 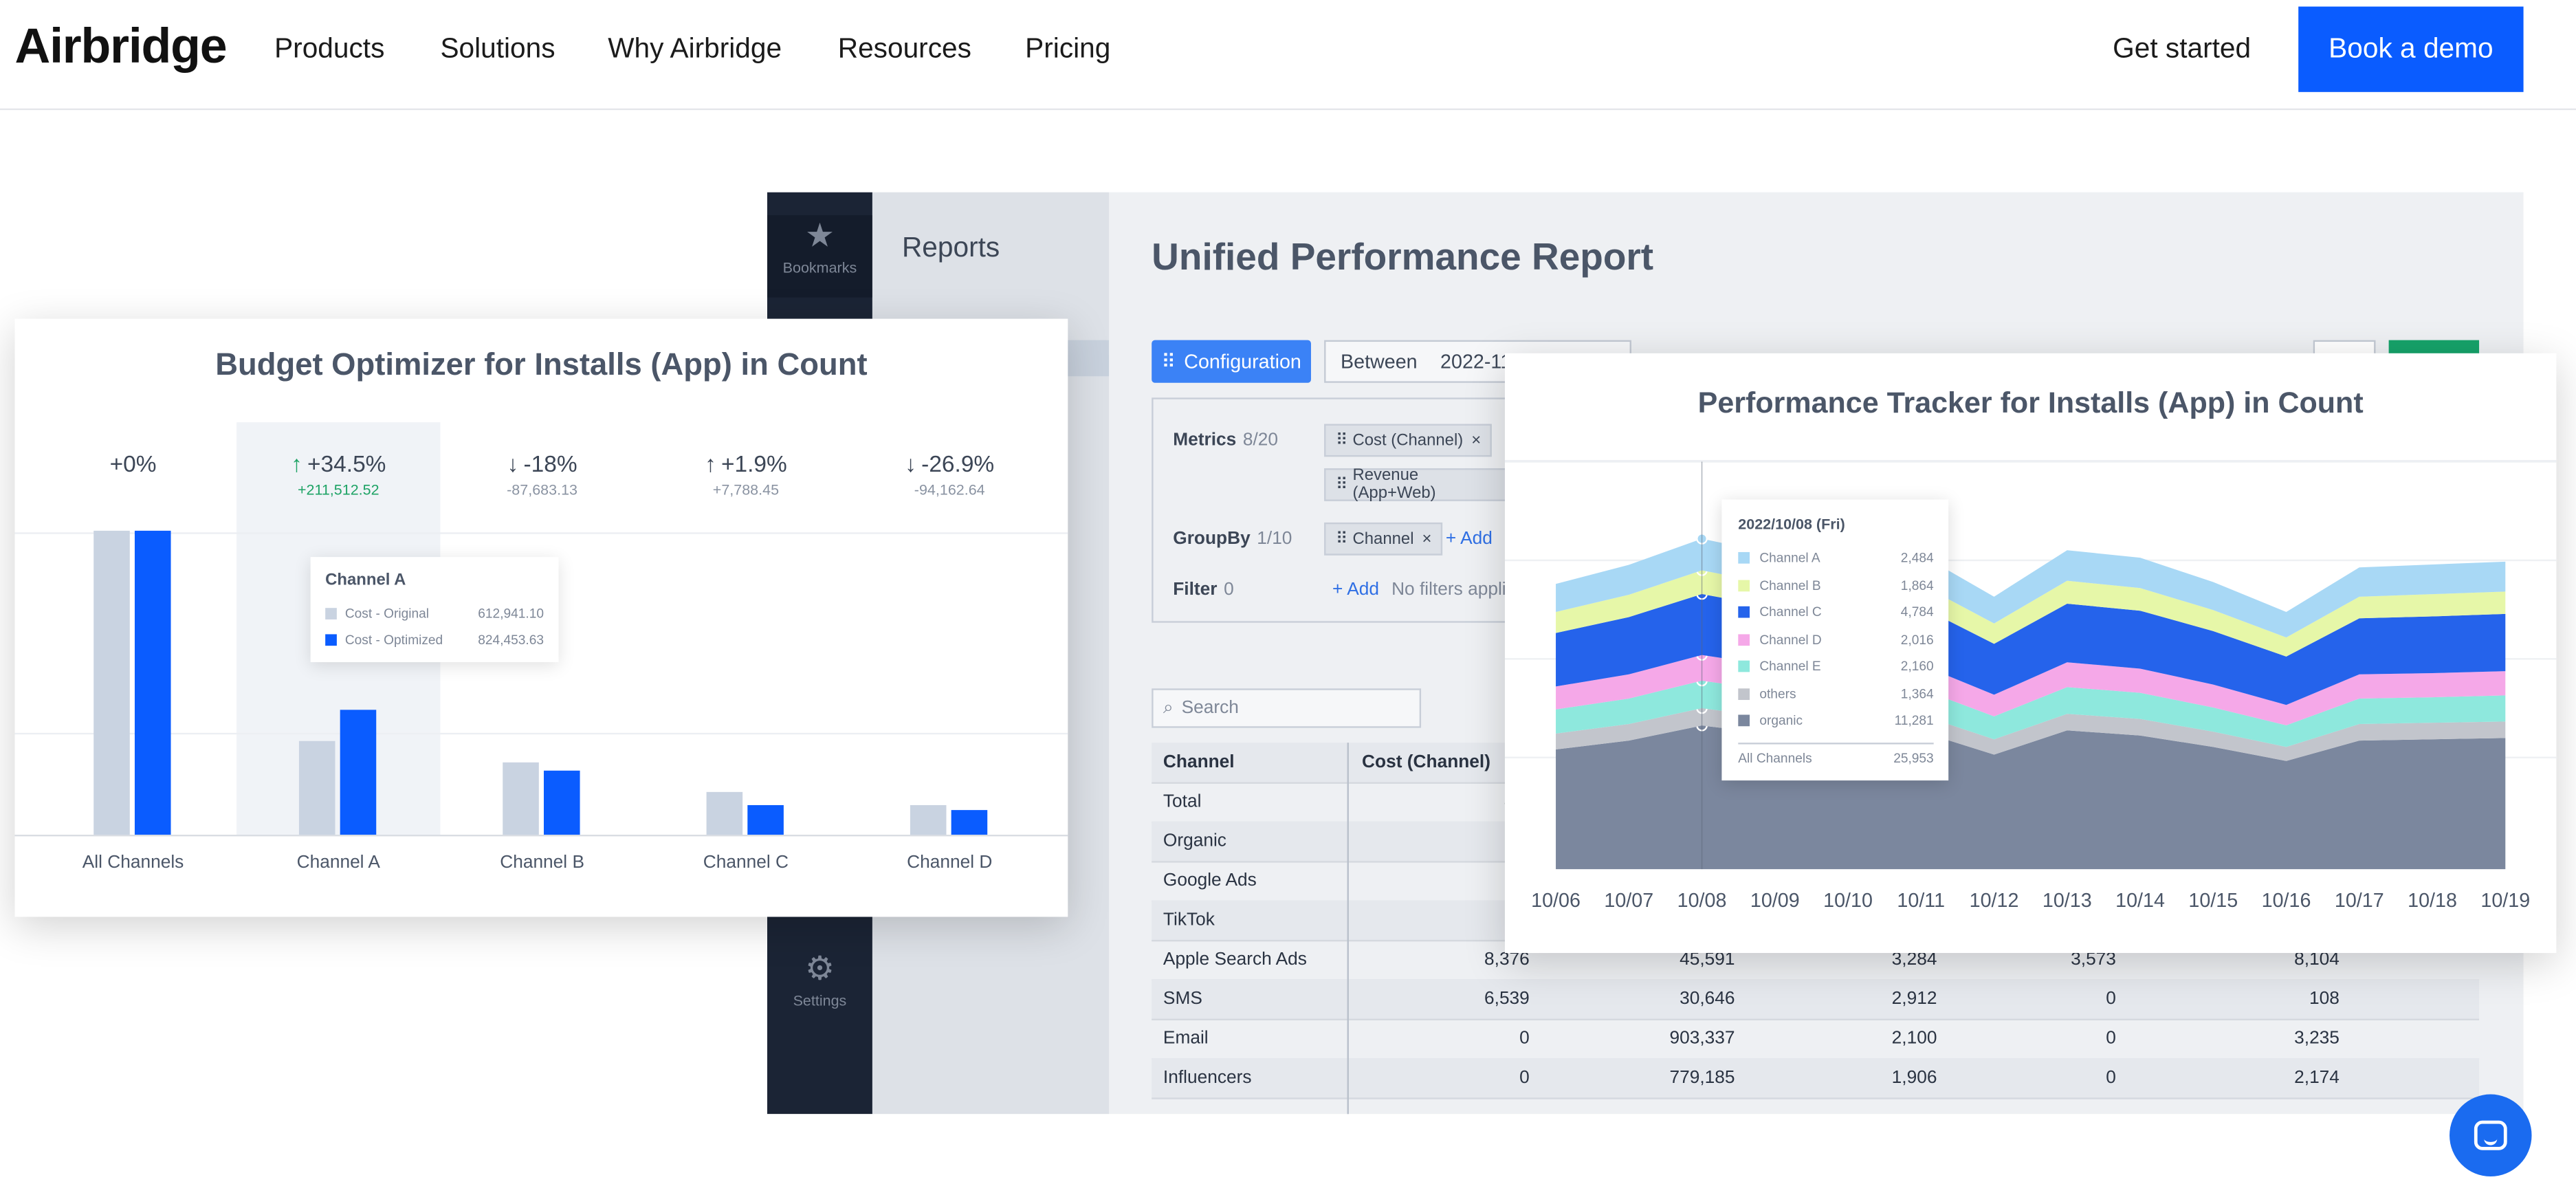 I want to click on table-cell: 30,646, so click(x=1707, y=999).